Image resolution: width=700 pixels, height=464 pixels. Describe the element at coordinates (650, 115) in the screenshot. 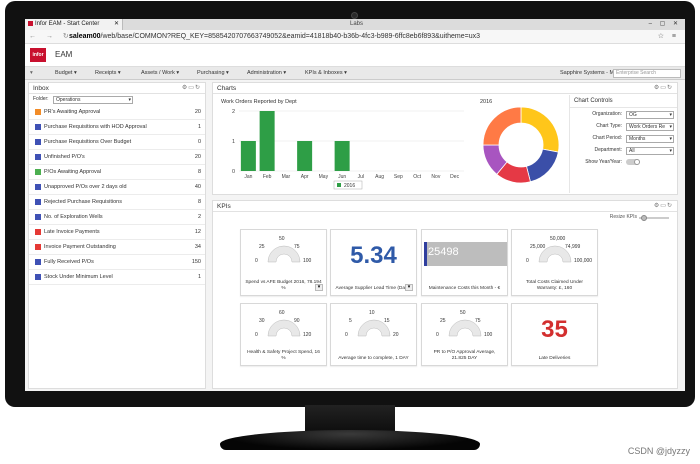

I see `chart-control-select: OG` at that location.